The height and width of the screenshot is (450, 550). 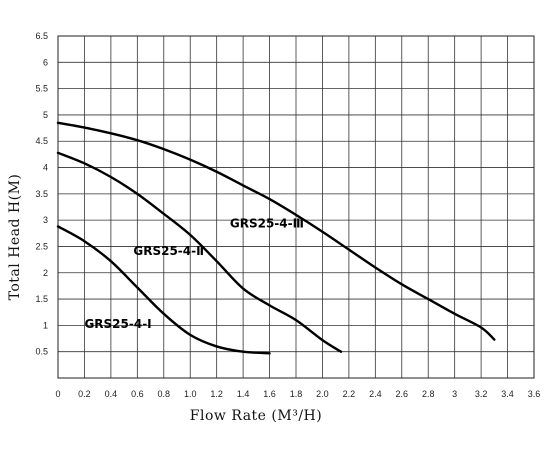 I want to click on x-tick-label: 1.8, so click(x=296, y=394).